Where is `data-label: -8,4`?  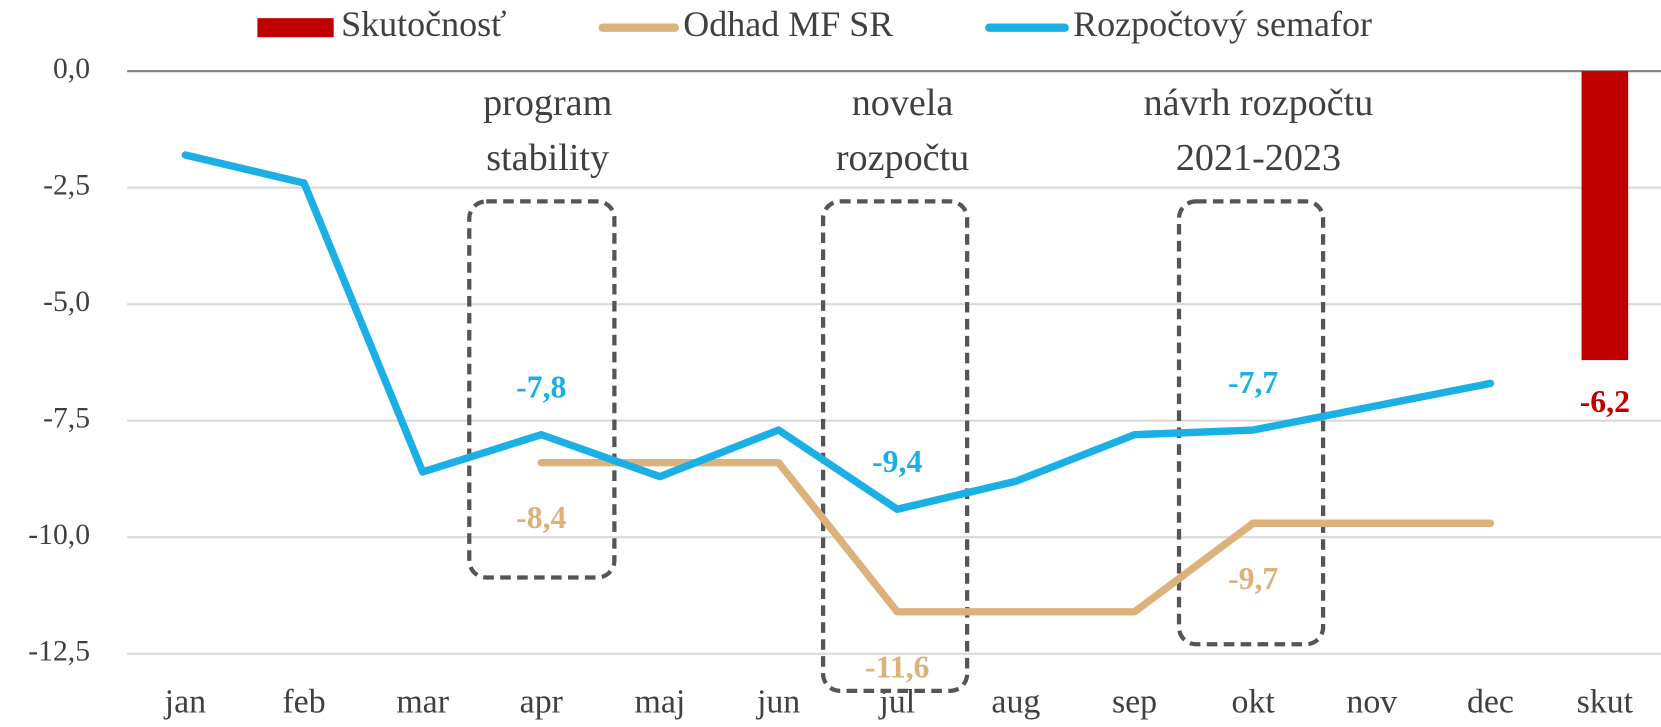
data-label: -8,4 is located at coordinates (541, 517).